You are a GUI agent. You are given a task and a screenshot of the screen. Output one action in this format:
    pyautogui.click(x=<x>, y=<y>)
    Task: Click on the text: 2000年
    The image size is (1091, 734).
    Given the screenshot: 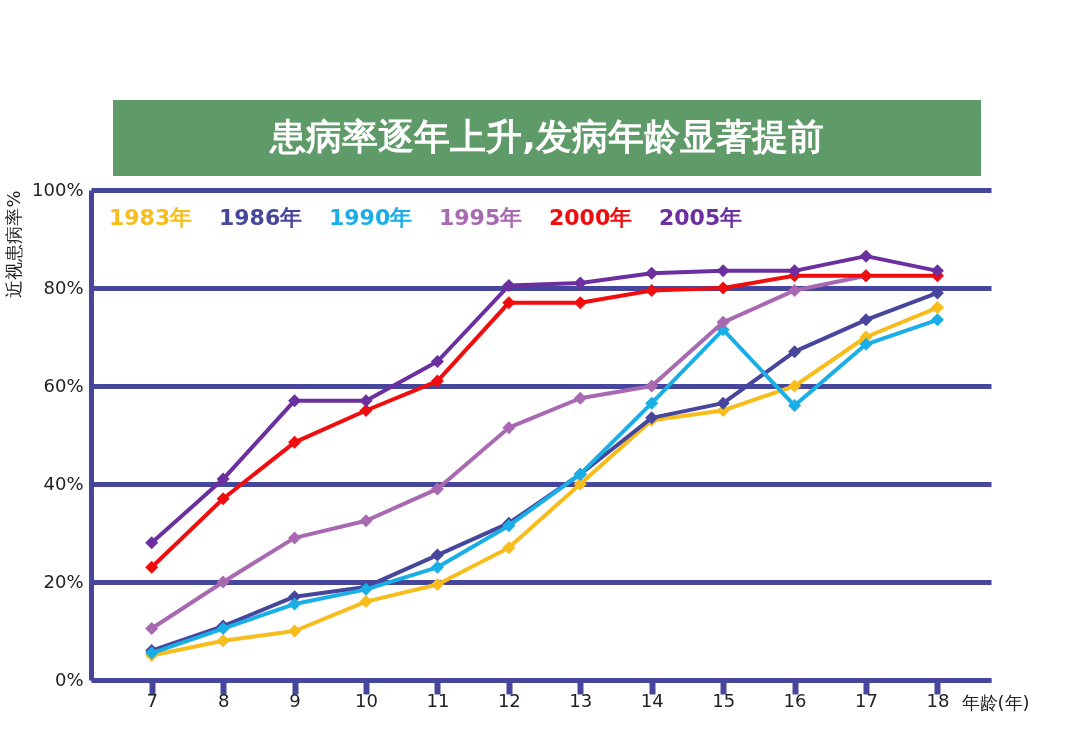 What is the action you would take?
    pyautogui.click(x=591, y=217)
    